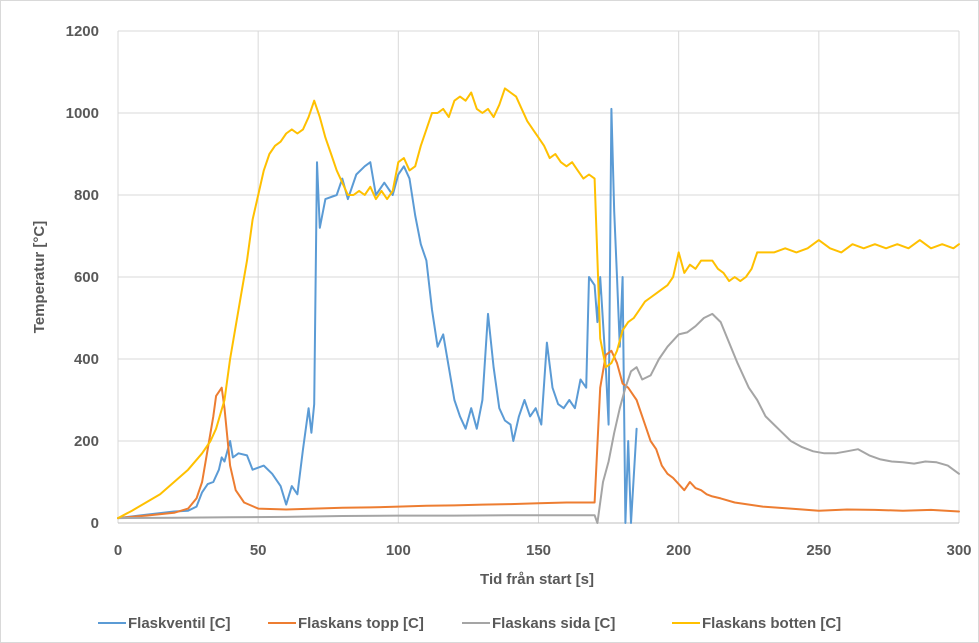 This screenshot has height=643, width=979. I want to click on legend-label: Flaskans topp [C], so click(361, 623).